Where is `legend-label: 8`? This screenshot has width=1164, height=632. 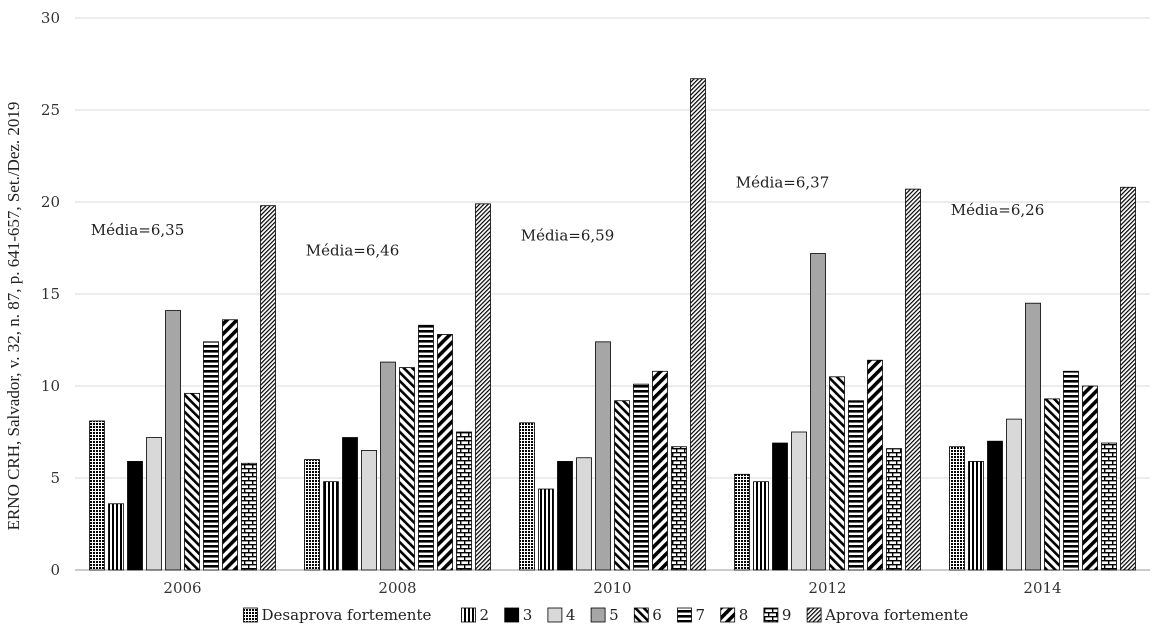 legend-label: 8 is located at coordinates (744, 615).